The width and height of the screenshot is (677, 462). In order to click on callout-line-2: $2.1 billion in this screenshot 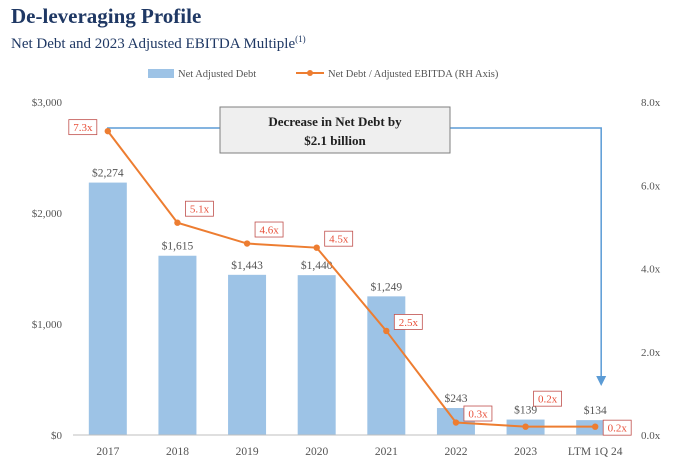, I will do `click(335, 140)`.